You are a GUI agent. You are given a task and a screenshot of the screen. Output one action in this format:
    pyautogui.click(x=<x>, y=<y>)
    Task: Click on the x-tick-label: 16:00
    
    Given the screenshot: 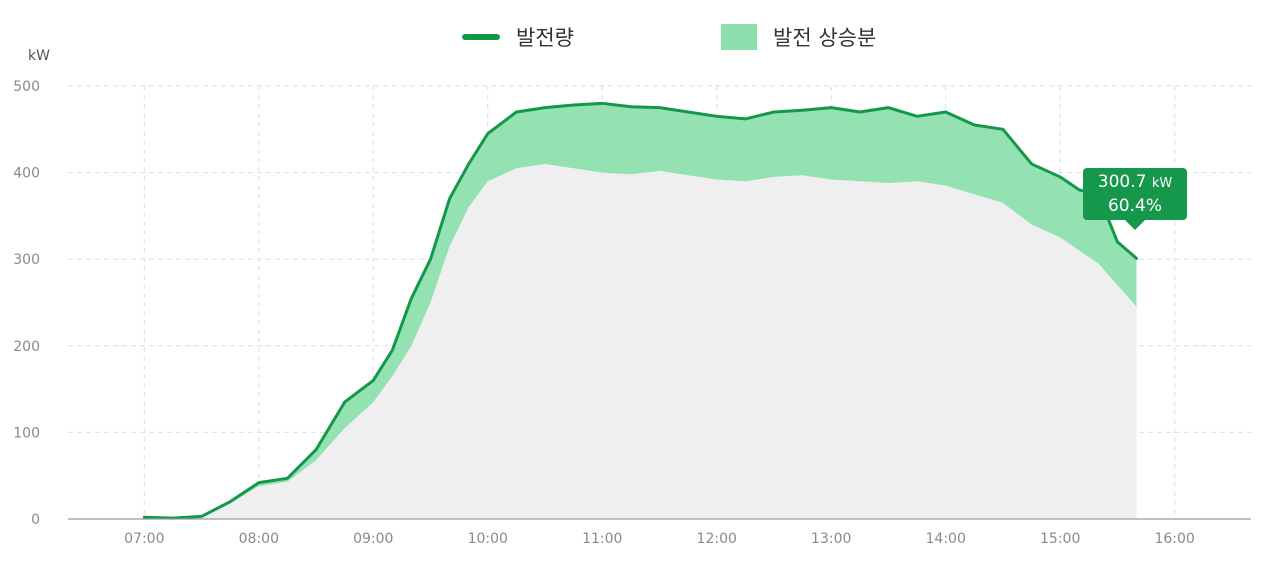 What is the action you would take?
    pyautogui.click(x=1174, y=539)
    